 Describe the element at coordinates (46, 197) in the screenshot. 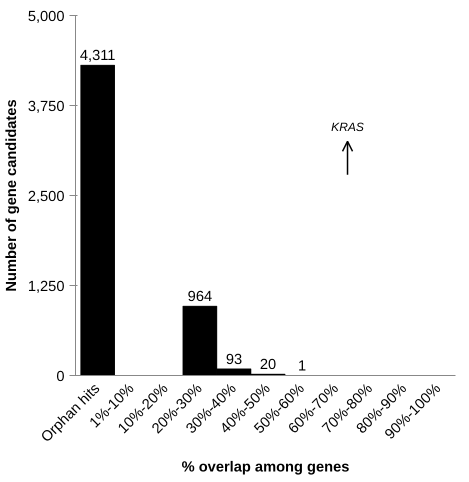

I see `y-tick-label: 2,500` at that location.